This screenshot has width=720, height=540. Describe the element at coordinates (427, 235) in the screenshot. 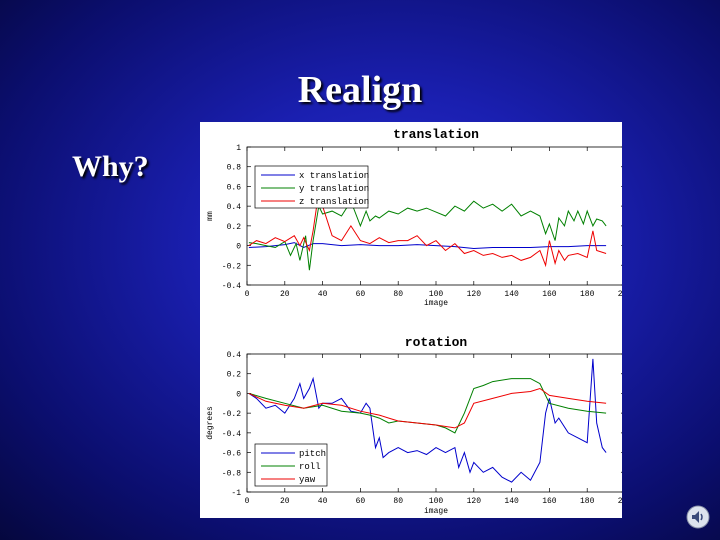

I see `series-line-y-translation` at that location.